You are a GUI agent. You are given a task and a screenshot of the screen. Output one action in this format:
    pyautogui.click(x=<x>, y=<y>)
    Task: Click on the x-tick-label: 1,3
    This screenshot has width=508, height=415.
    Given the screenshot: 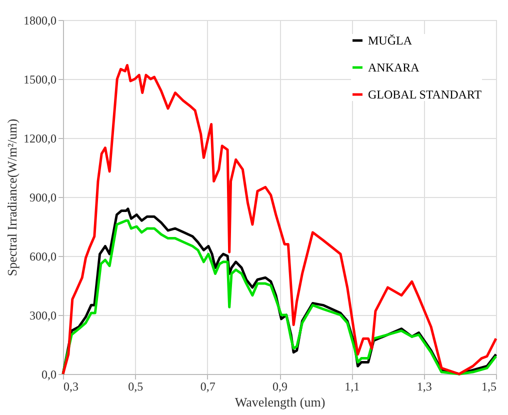 What is the action you would take?
    pyautogui.click(x=424, y=387)
    